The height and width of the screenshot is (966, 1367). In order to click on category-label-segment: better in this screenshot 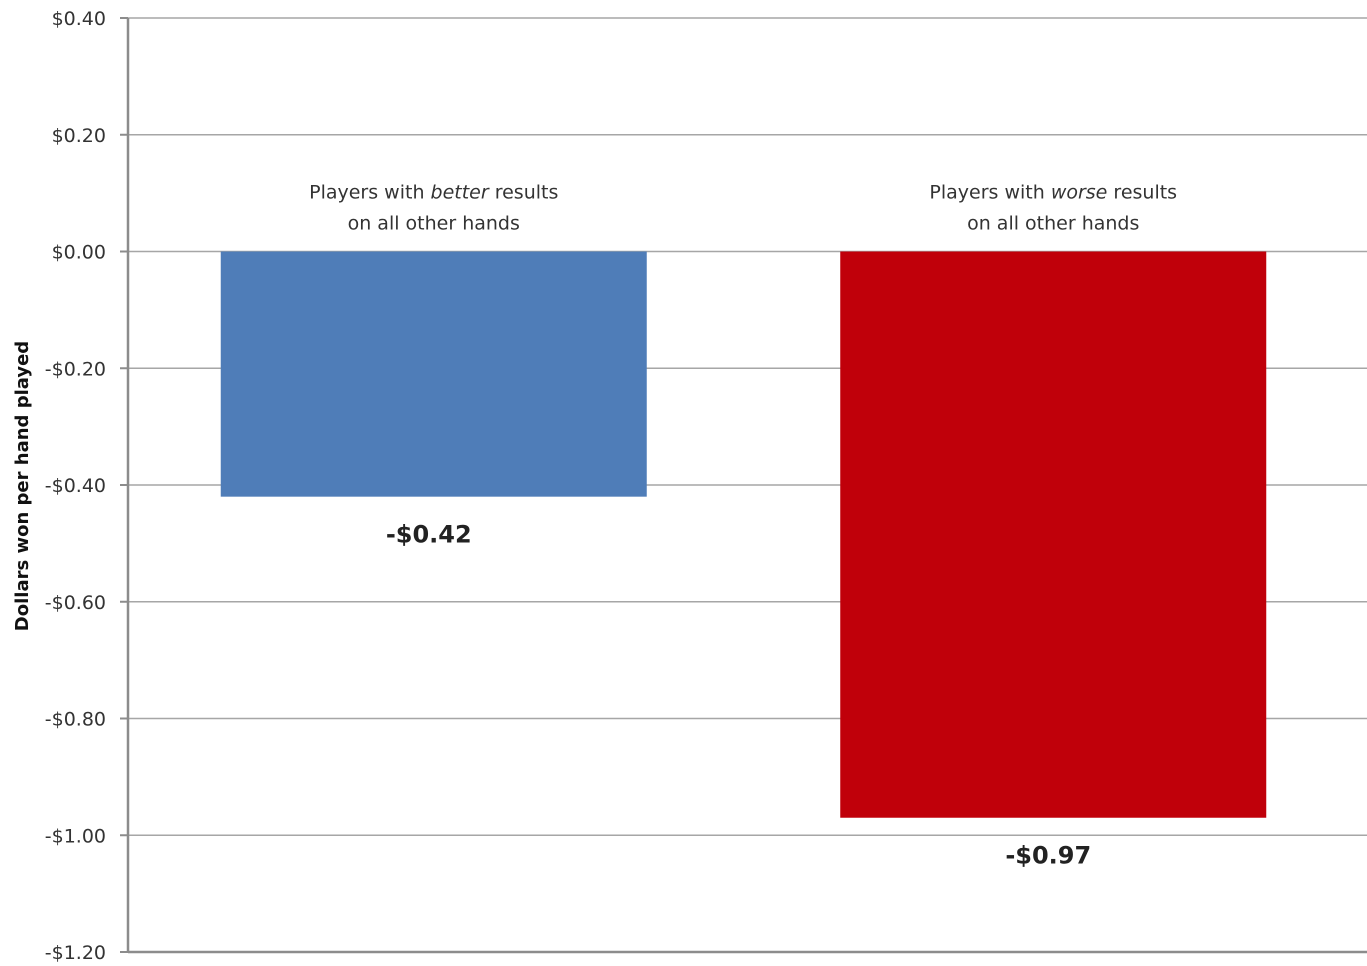, I will do `click(460, 193)`.